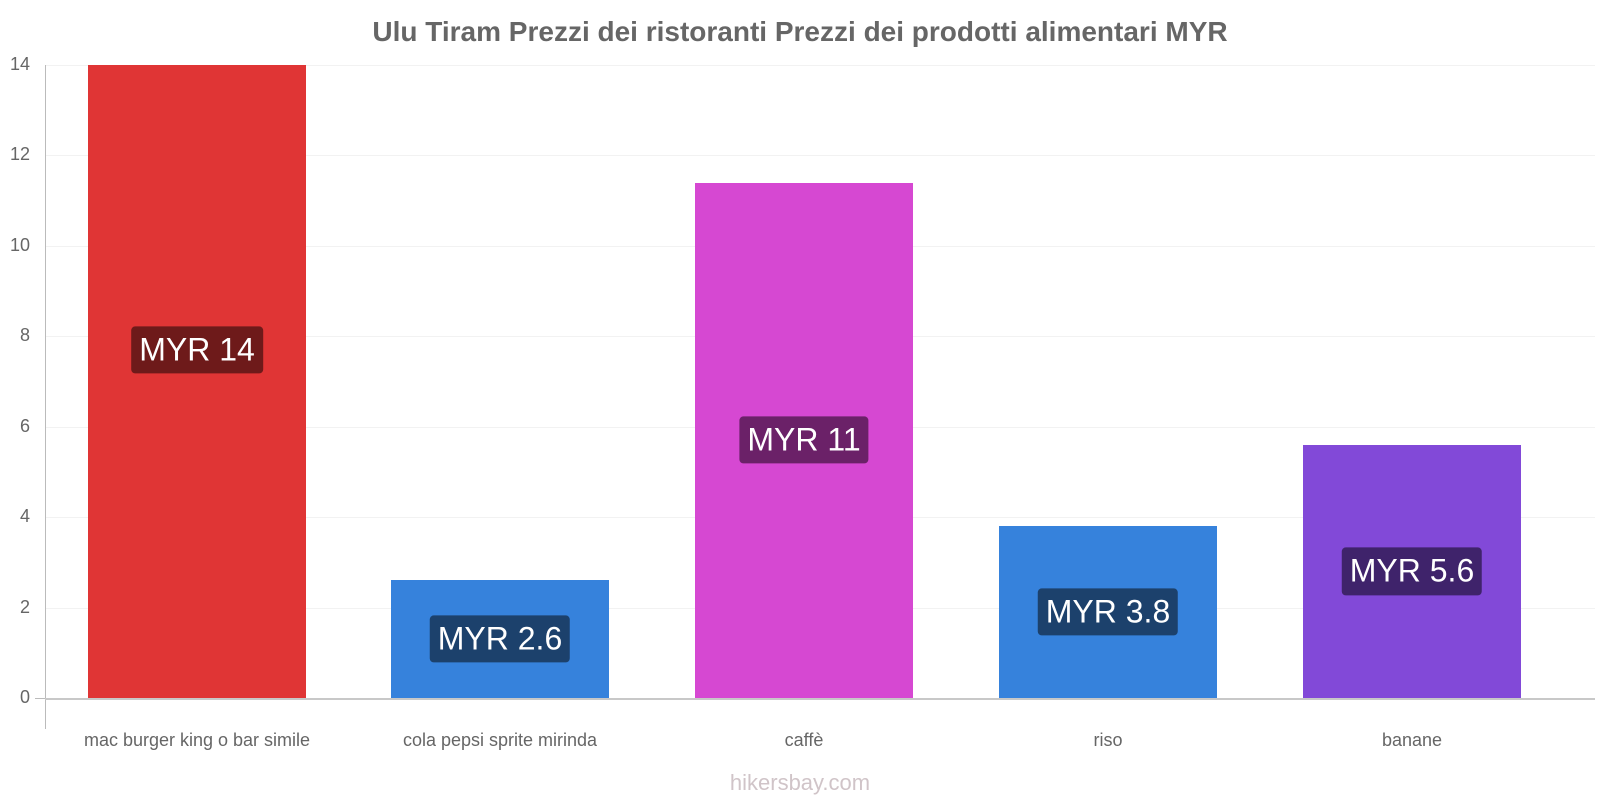 The width and height of the screenshot is (1600, 800). I want to click on x-axis, so click(820, 699).